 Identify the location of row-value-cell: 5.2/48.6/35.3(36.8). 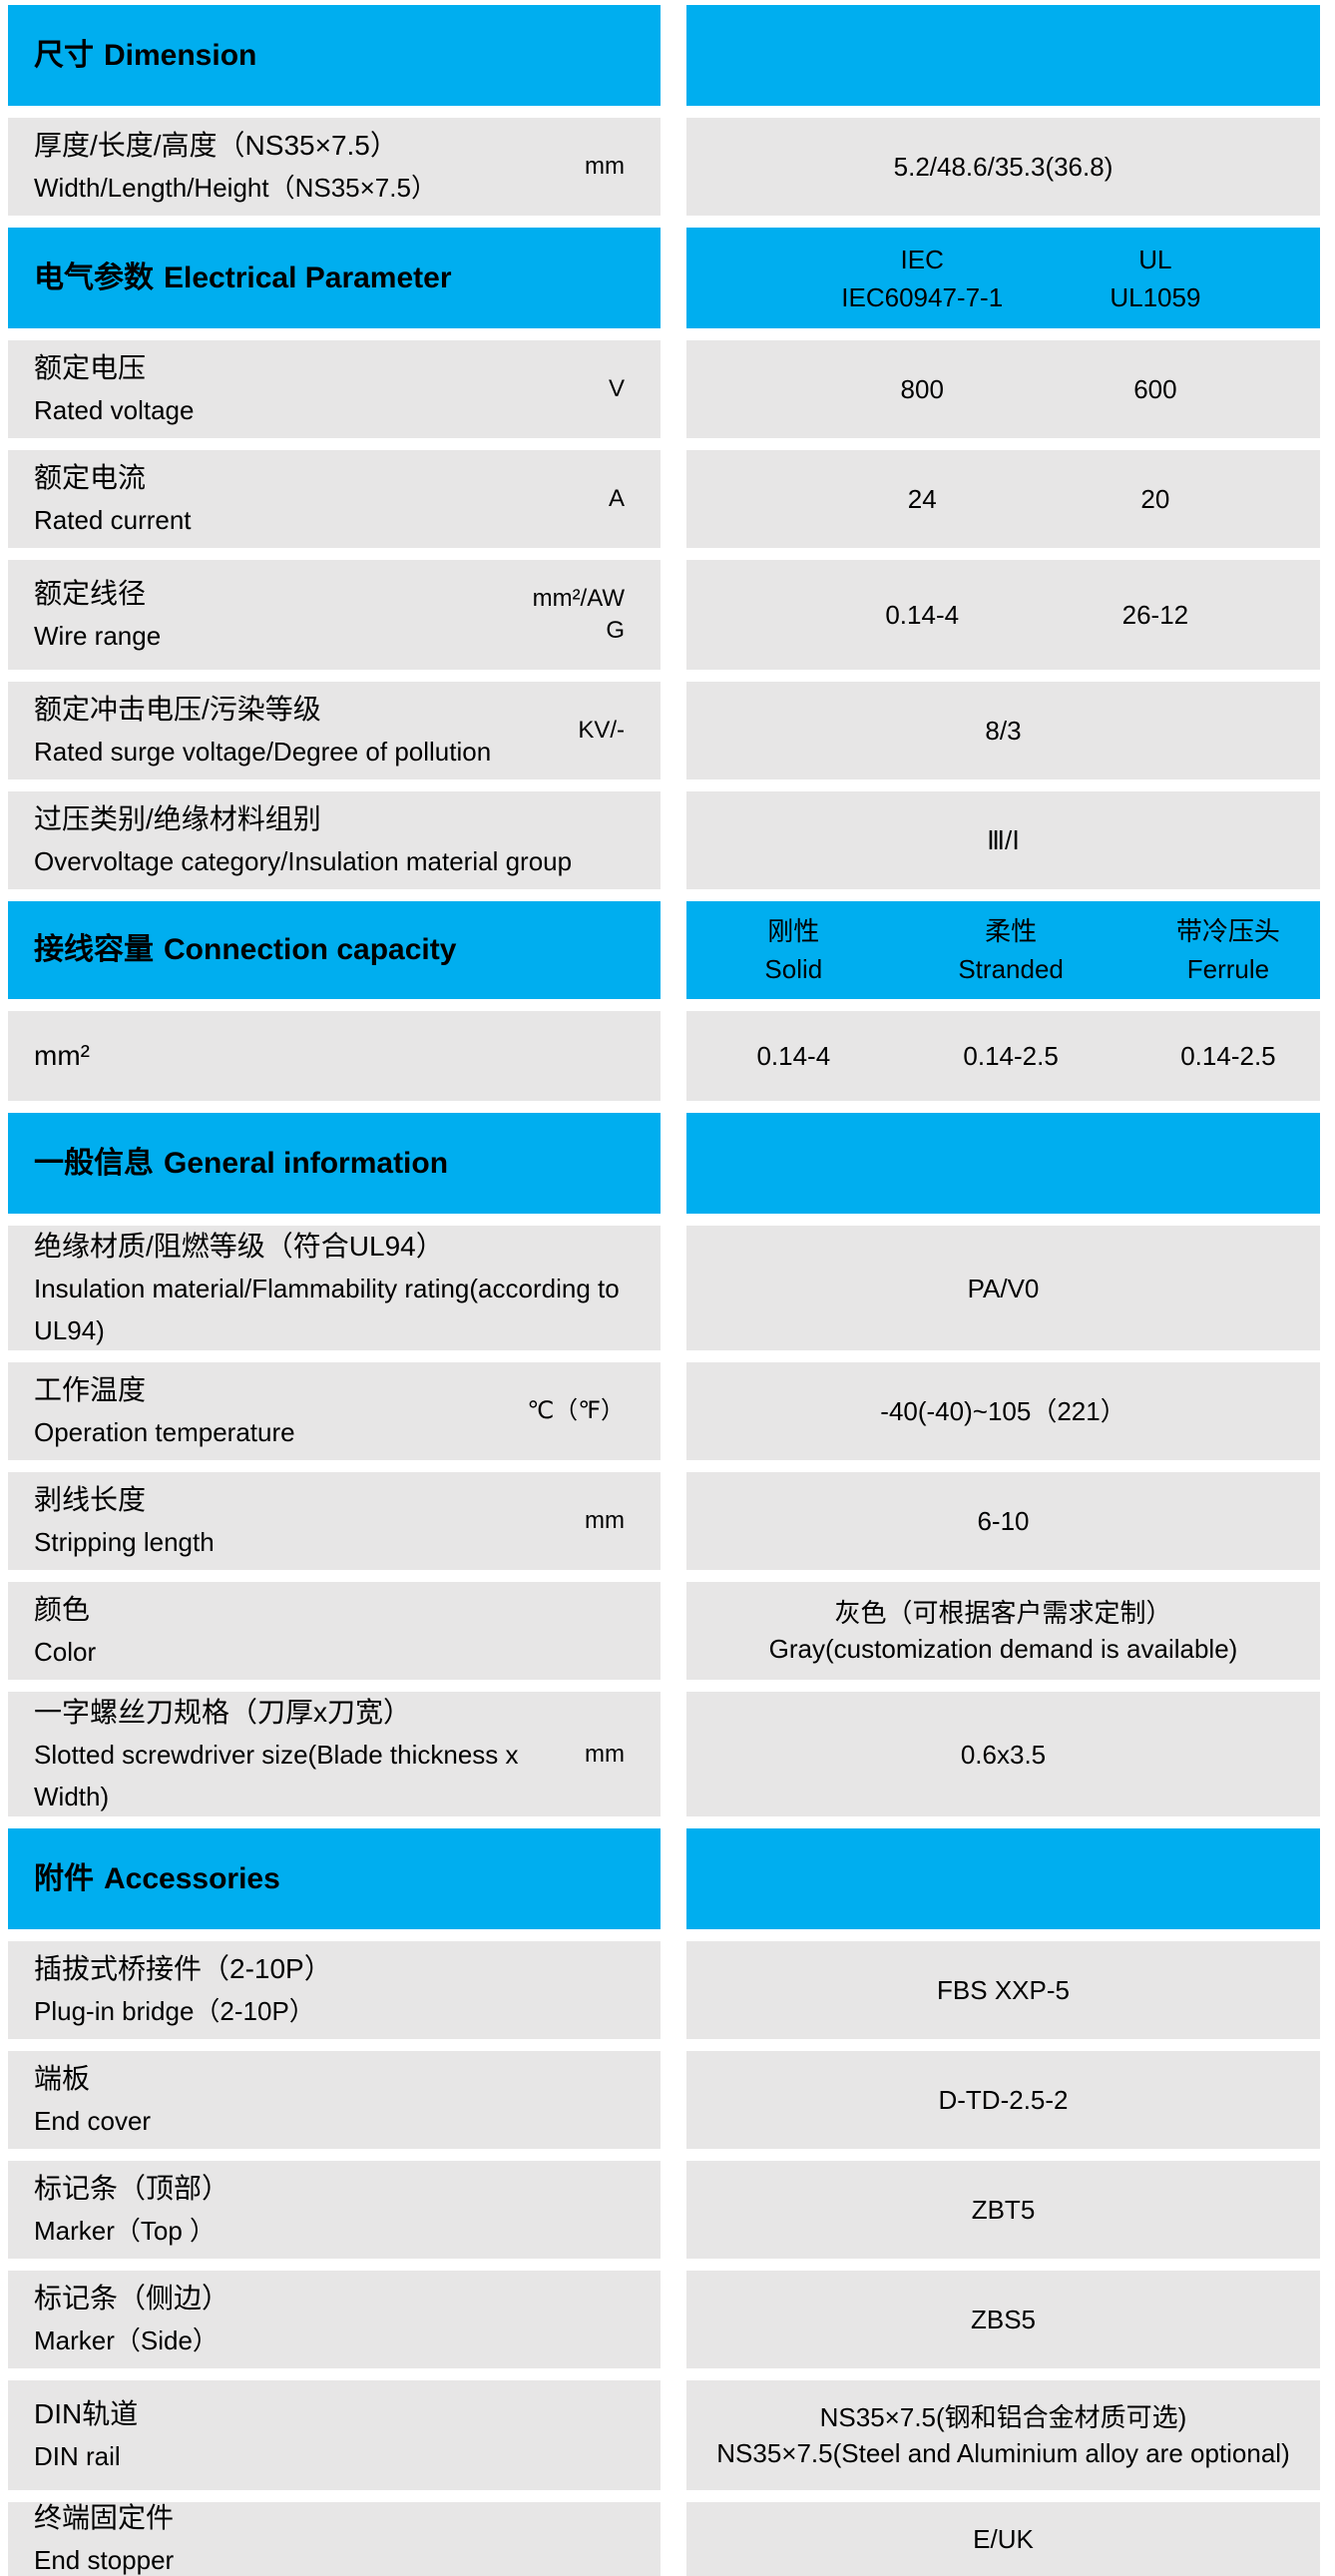
(1003, 167).